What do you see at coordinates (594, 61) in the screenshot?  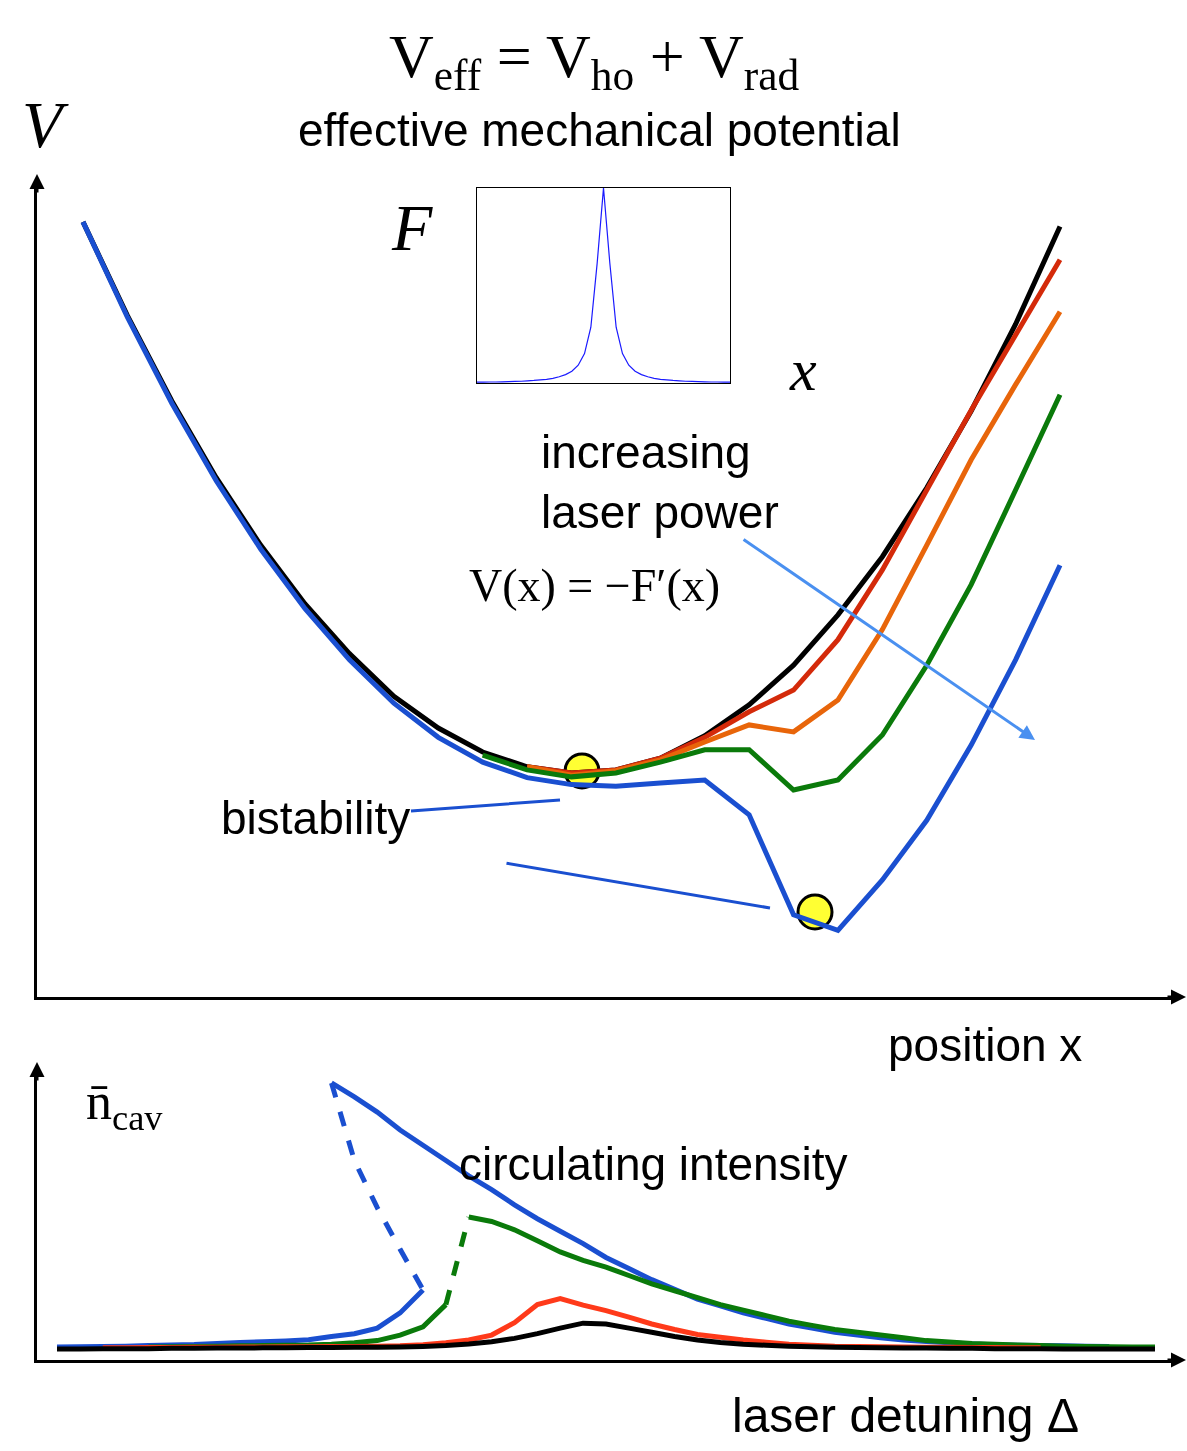 I see `chart-title: V$_{eff}$ = V$_{ho}$ + V$_{rad}$` at bounding box center [594, 61].